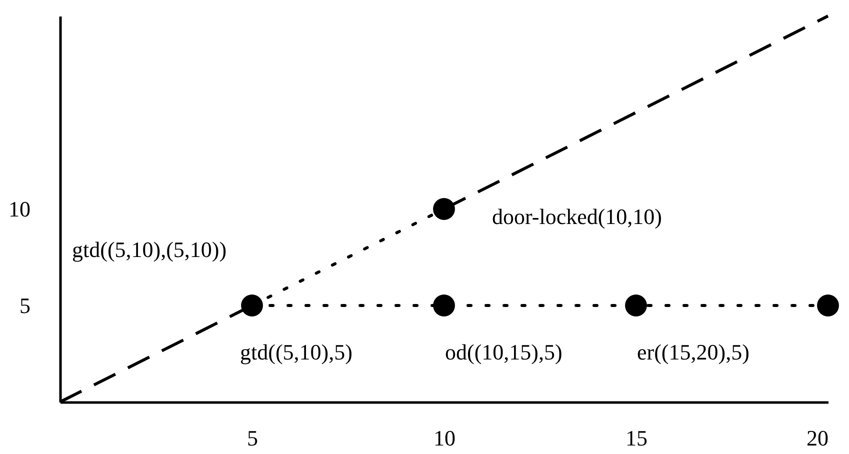 The height and width of the screenshot is (454, 849). What do you see at coordinates (817, 438) in the screenshot?
I see `x-tick-label: 20` at bounding box center [817, 438].